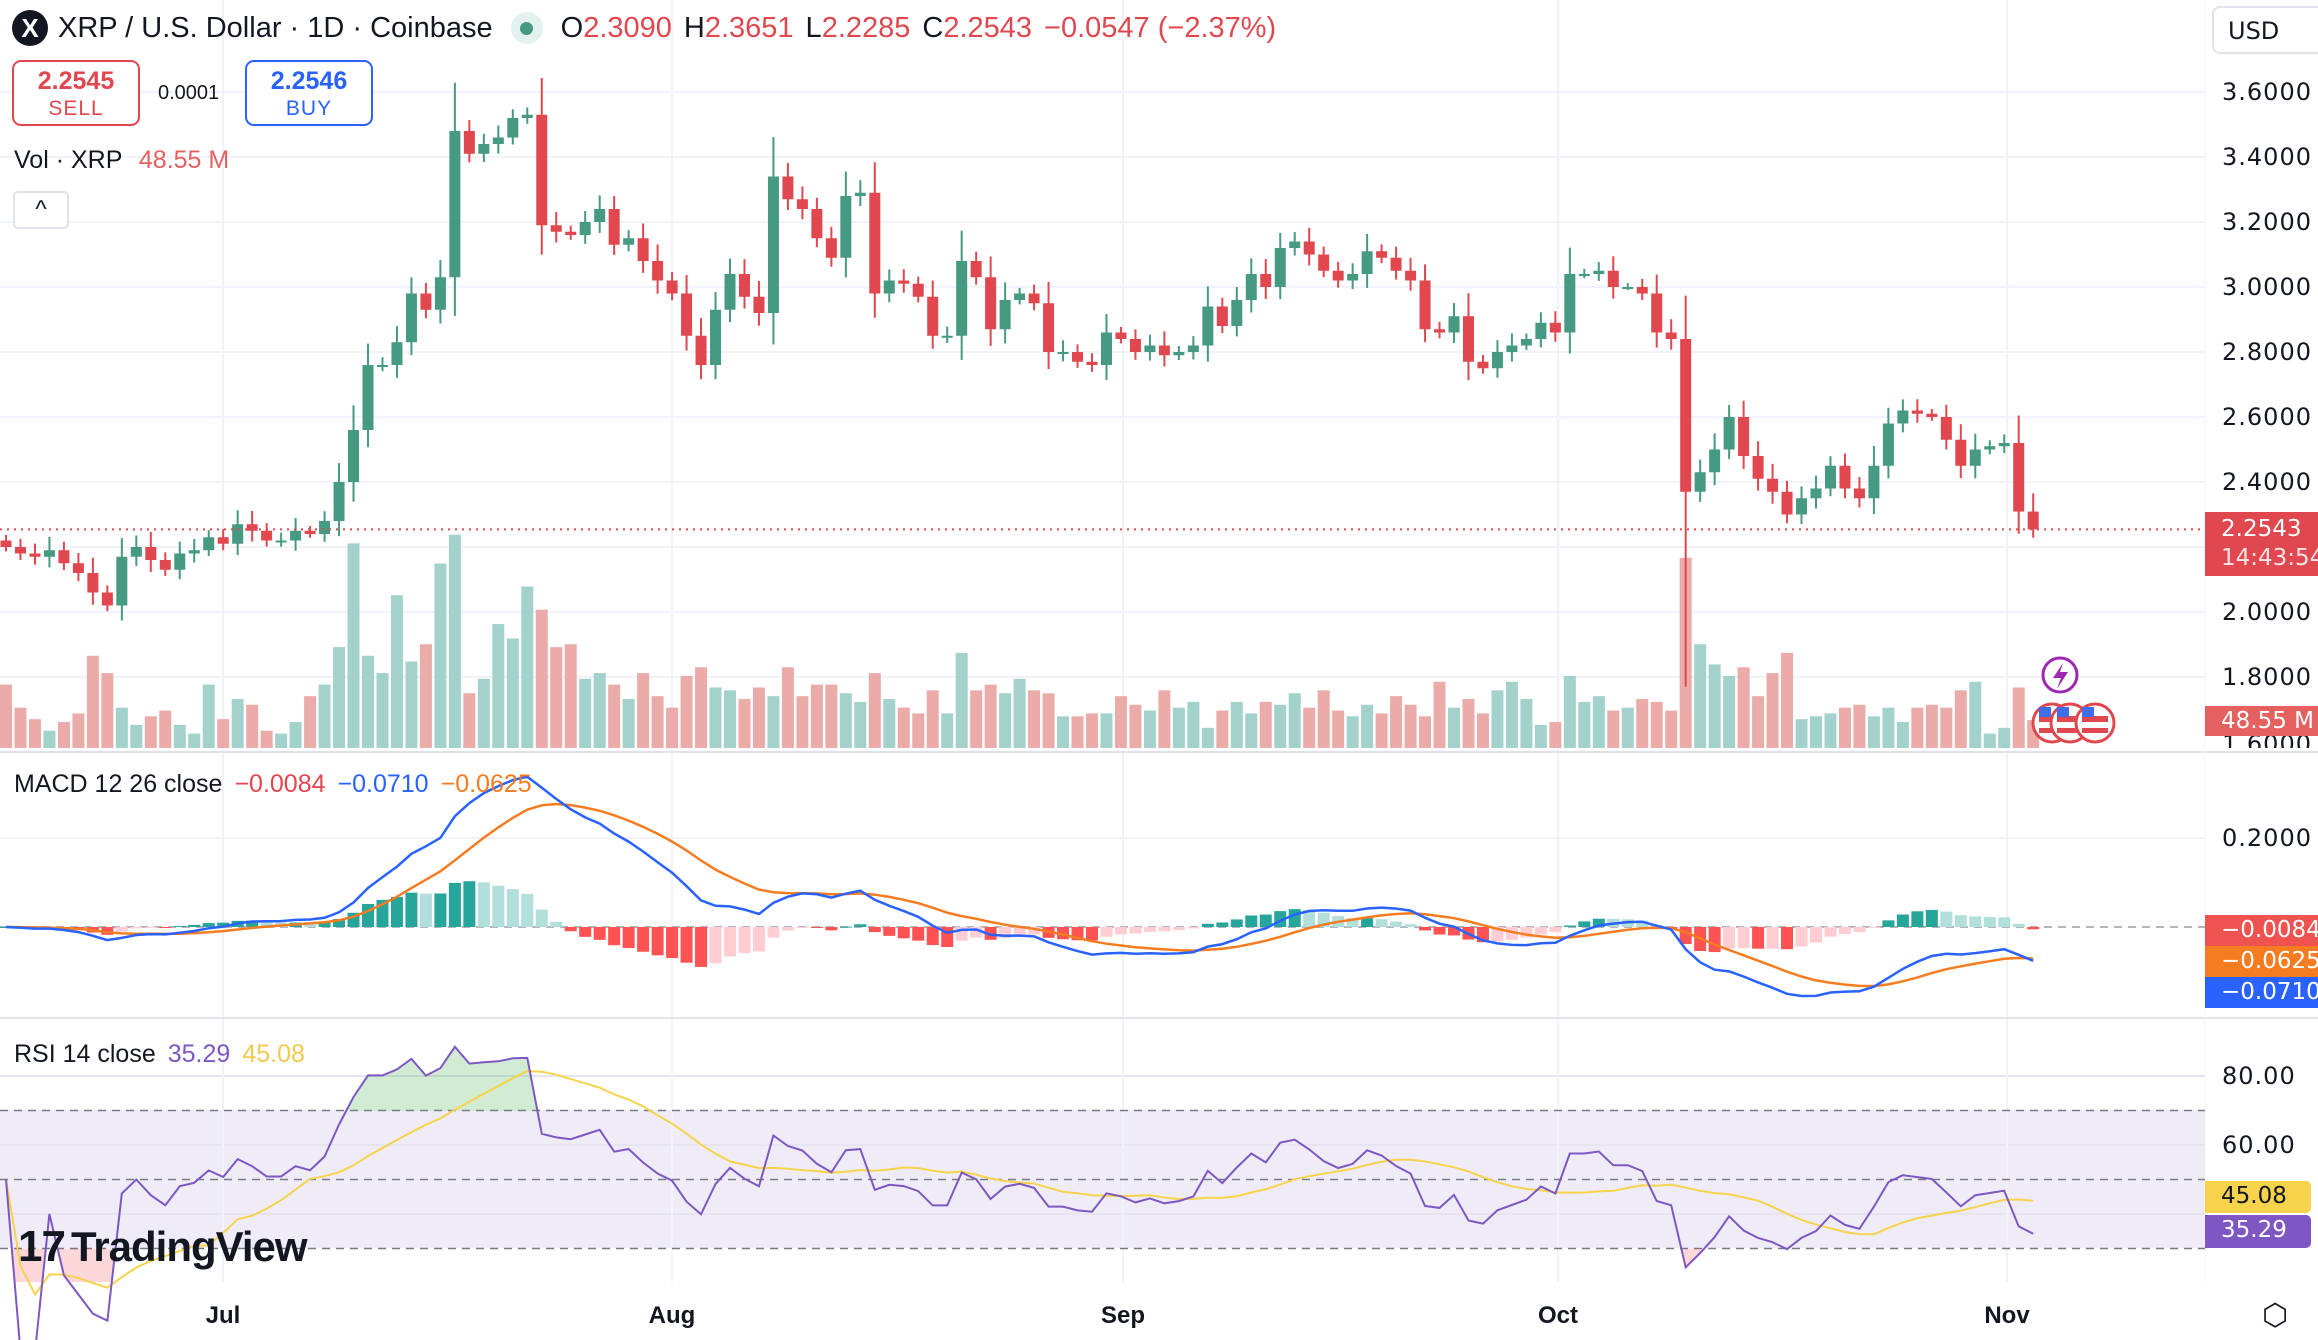 This screenshot has height=1340, width=2318. I want to click on volume-legend: Vol · XRP 48.55 M, so click(121, 160).